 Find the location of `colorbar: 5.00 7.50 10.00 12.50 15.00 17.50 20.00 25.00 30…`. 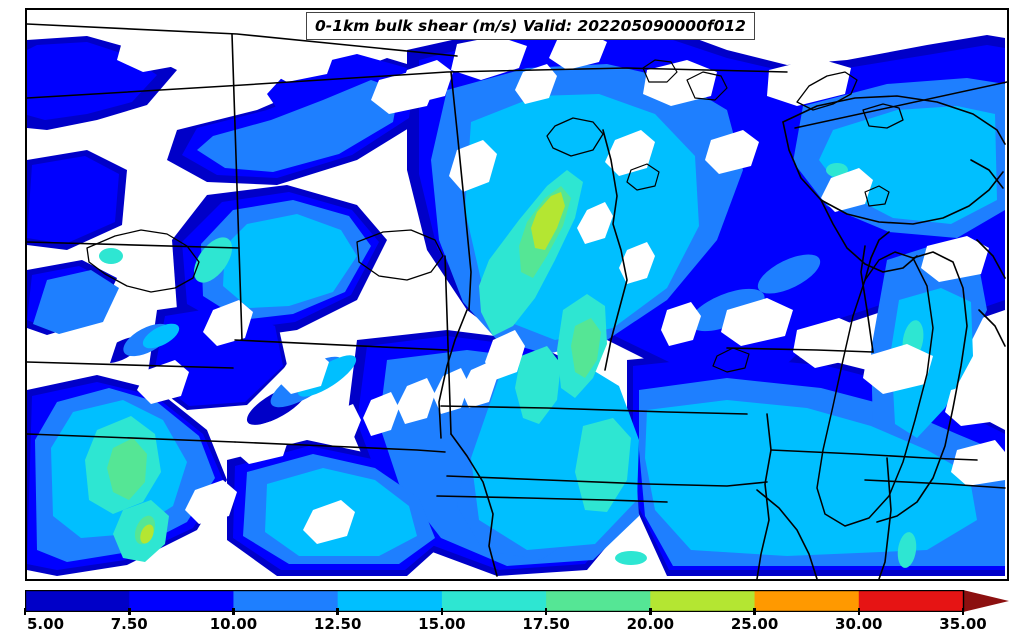

colorbar: 5.00 7.50 10.00 12.50 15.00 17.50 20.00 25.00 30… is located at coordinates (516, 611).